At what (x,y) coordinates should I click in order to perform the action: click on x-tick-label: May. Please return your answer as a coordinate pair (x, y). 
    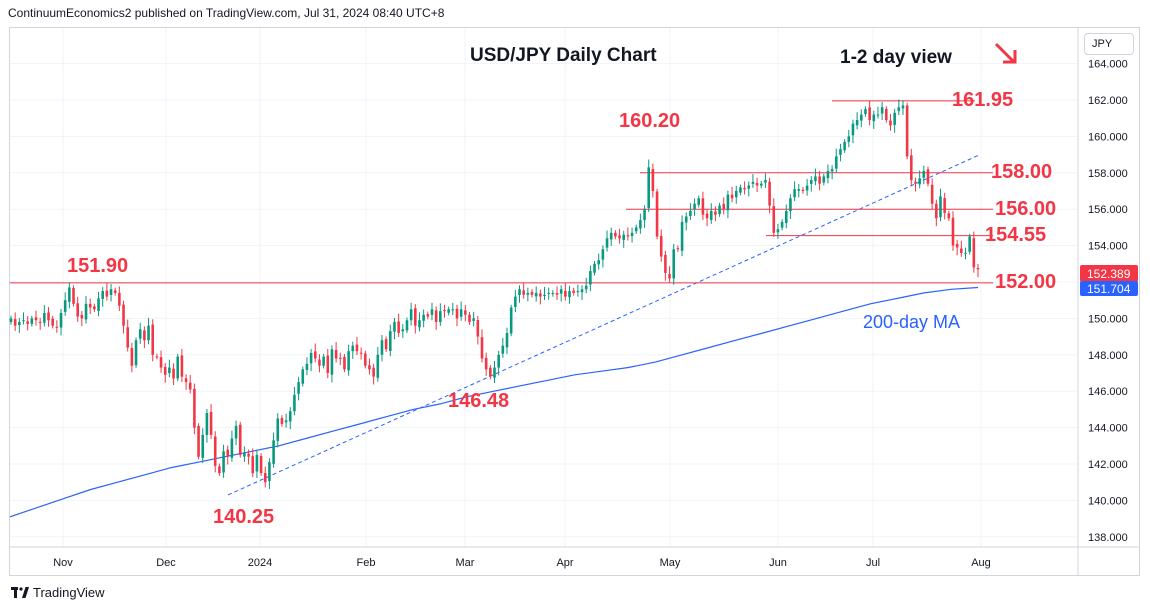
    Looking at the image, I should click on (670, 563).